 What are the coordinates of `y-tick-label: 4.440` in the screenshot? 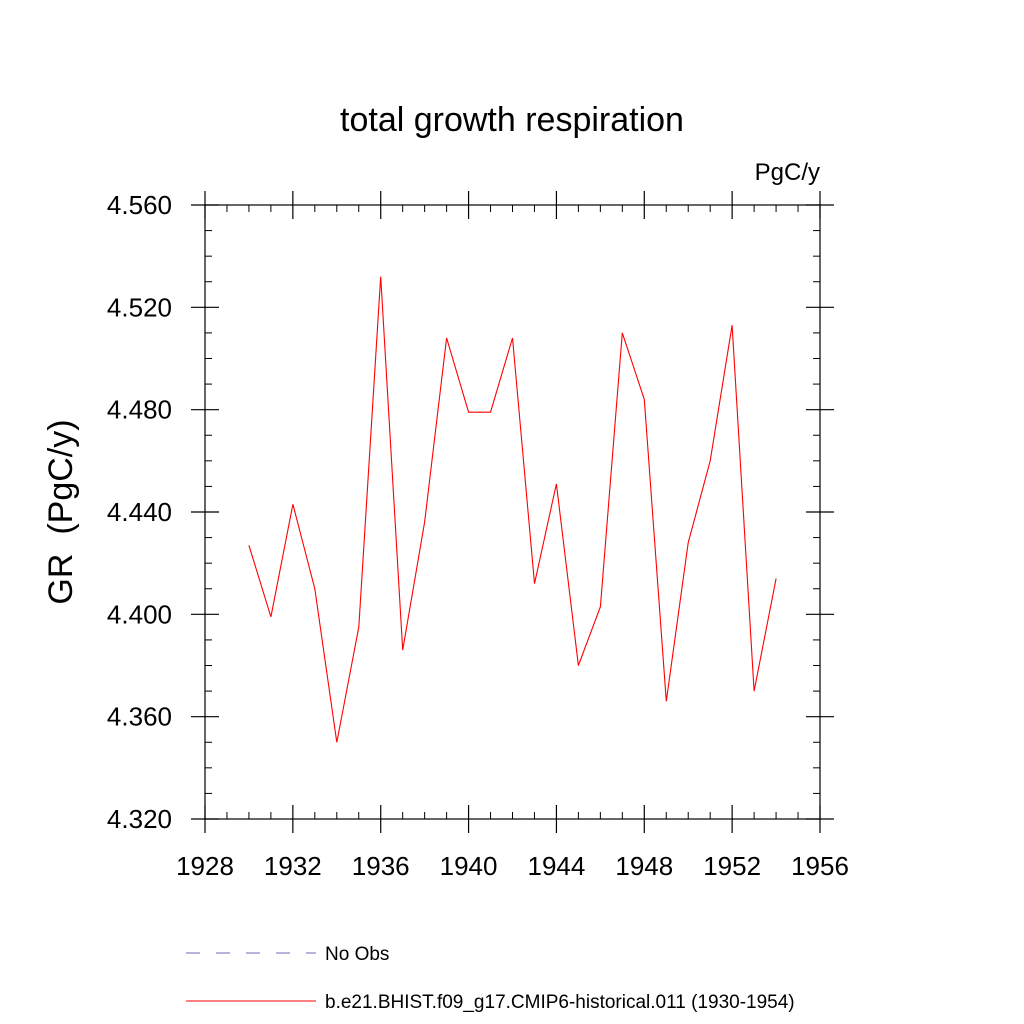 It's located at (139, 512).